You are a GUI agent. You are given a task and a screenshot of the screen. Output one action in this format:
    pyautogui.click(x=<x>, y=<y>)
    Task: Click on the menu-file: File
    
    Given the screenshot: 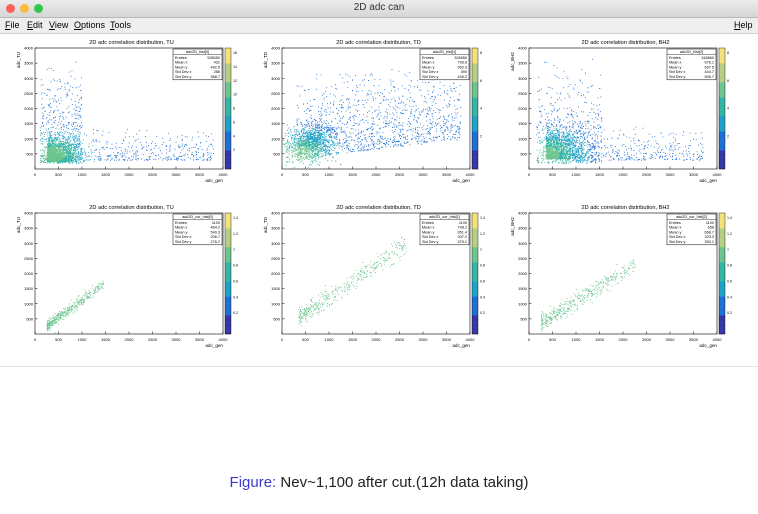 What is the action you would take?
    pyautogui.click(x=12, y=25)
    